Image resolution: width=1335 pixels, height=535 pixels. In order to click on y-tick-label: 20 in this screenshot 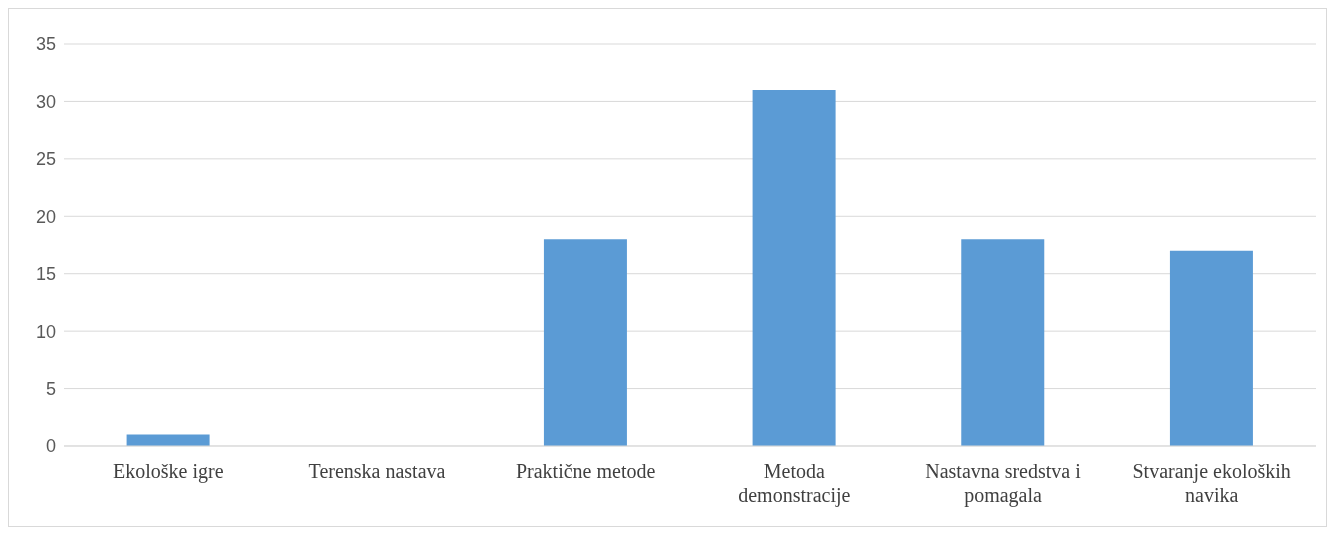, I will do `click(45, 216)`.